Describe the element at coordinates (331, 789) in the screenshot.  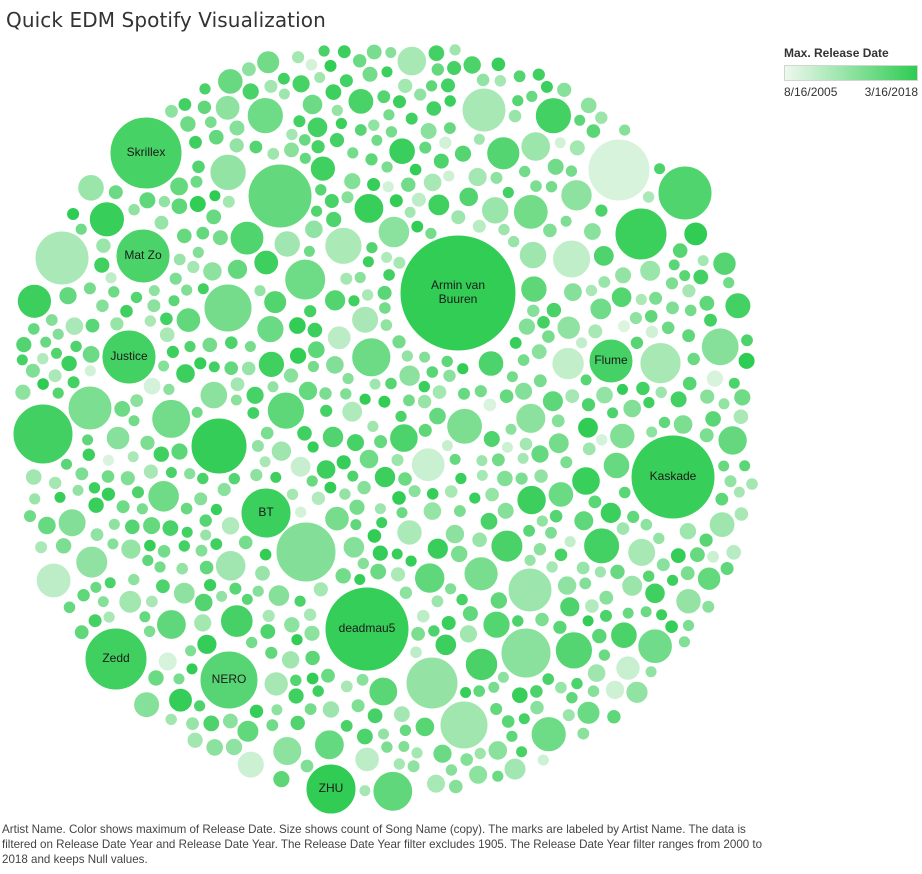
I see `bubble-zhu` at that location.